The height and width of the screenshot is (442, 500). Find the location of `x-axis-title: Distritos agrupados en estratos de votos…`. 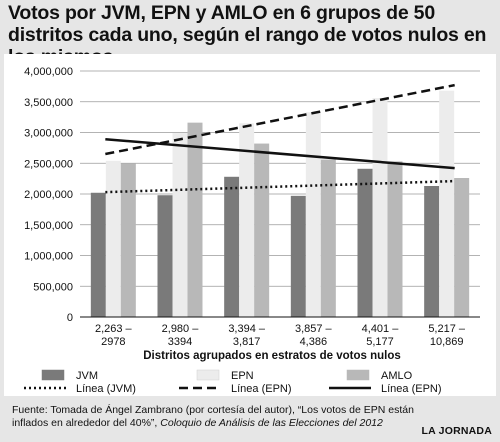

x-axis-title: Distritos agrupados en estratos de votos… is located at coordinates (272, 356).